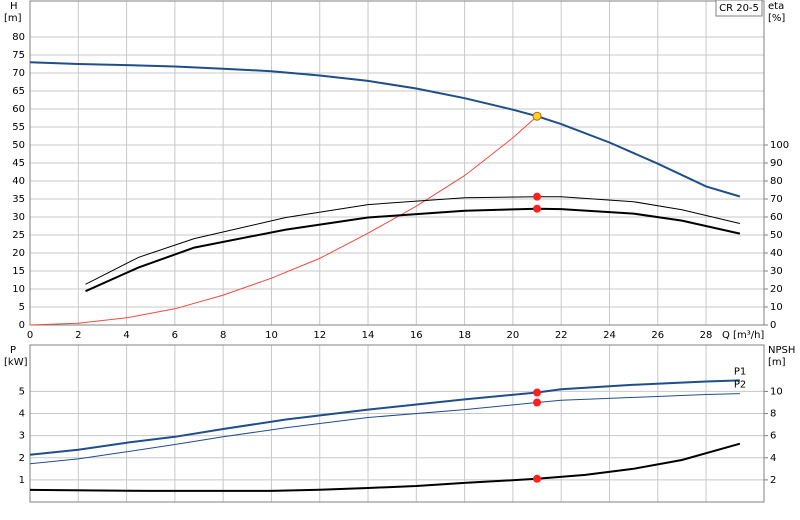 The height and width of the screenshot is (520, 800). I want to click on y2-axis-unit: [%], so click(776, 18).